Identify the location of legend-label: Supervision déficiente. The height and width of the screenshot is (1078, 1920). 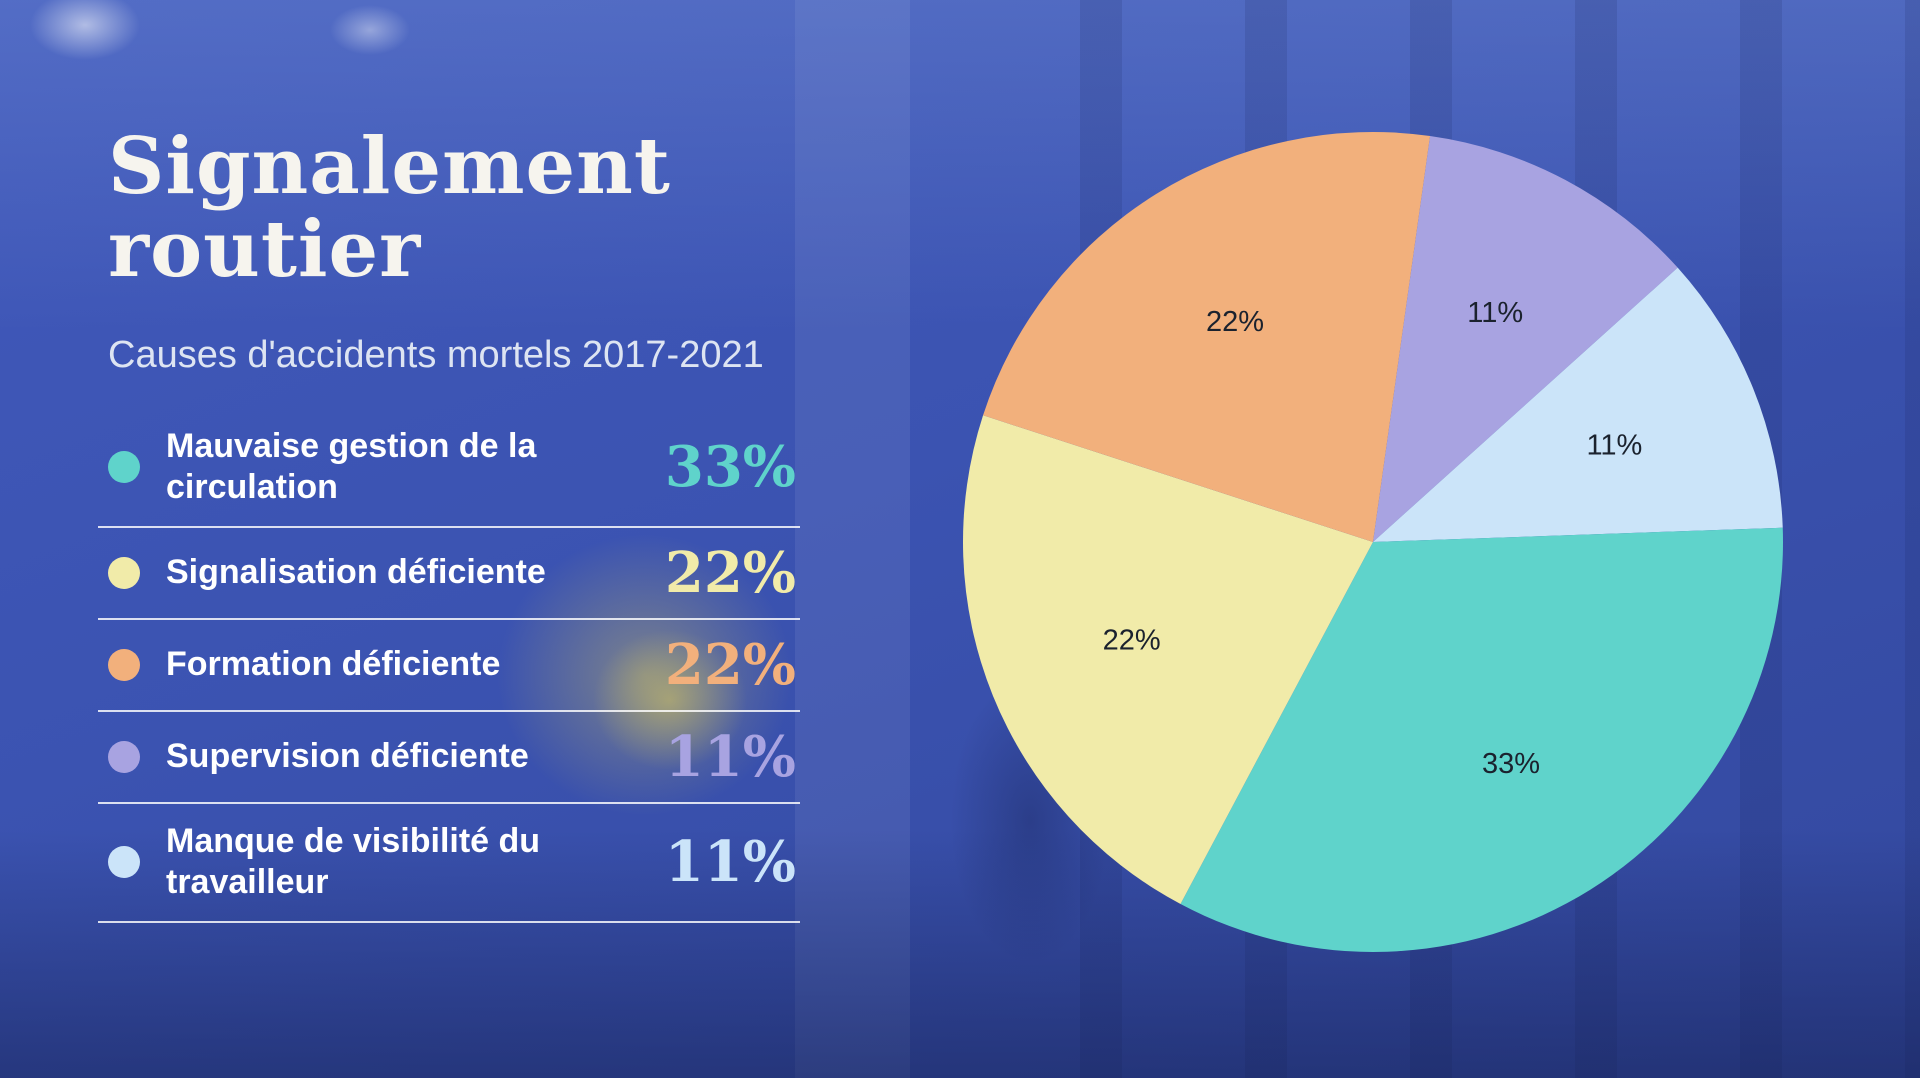
(347, 756).